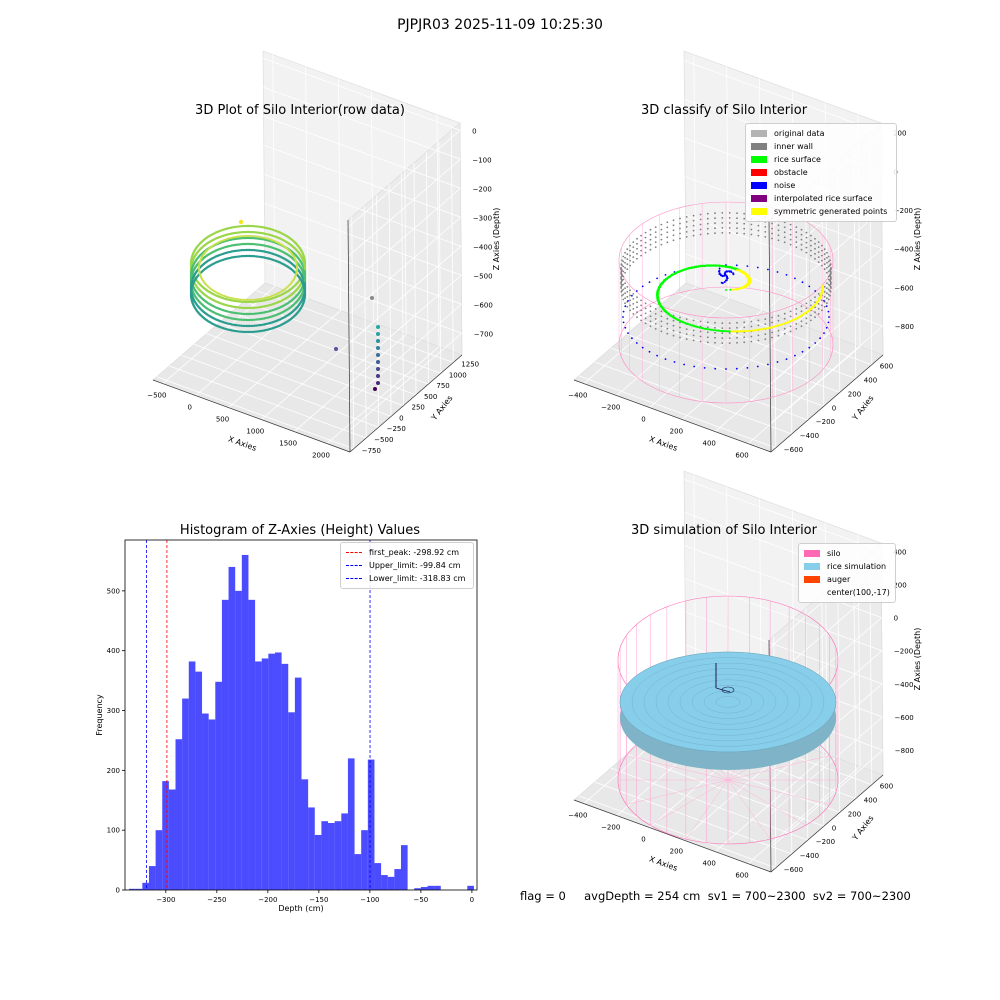 This screenshot has width=1000, height=1000. I want to click on legend-entry: silo, so click(847, 553).